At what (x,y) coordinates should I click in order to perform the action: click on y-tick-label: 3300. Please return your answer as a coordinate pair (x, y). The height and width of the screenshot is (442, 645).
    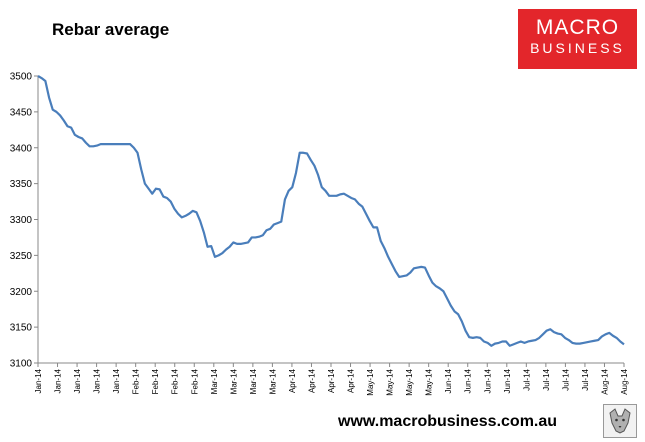
    Looking at the image, I should click on (21, 220).